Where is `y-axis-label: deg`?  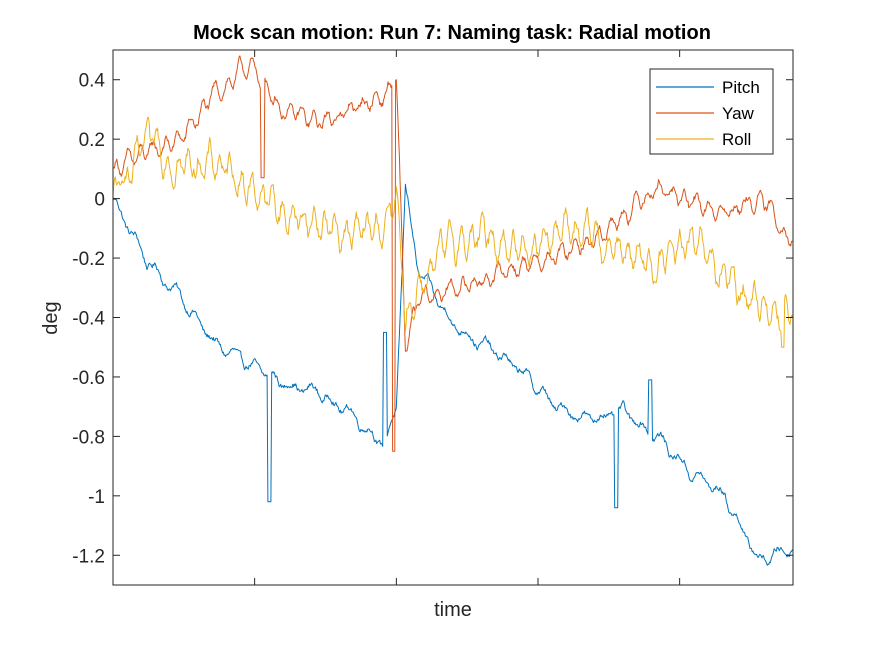 y-axis-label: deg is located at coordinates (51, 317).